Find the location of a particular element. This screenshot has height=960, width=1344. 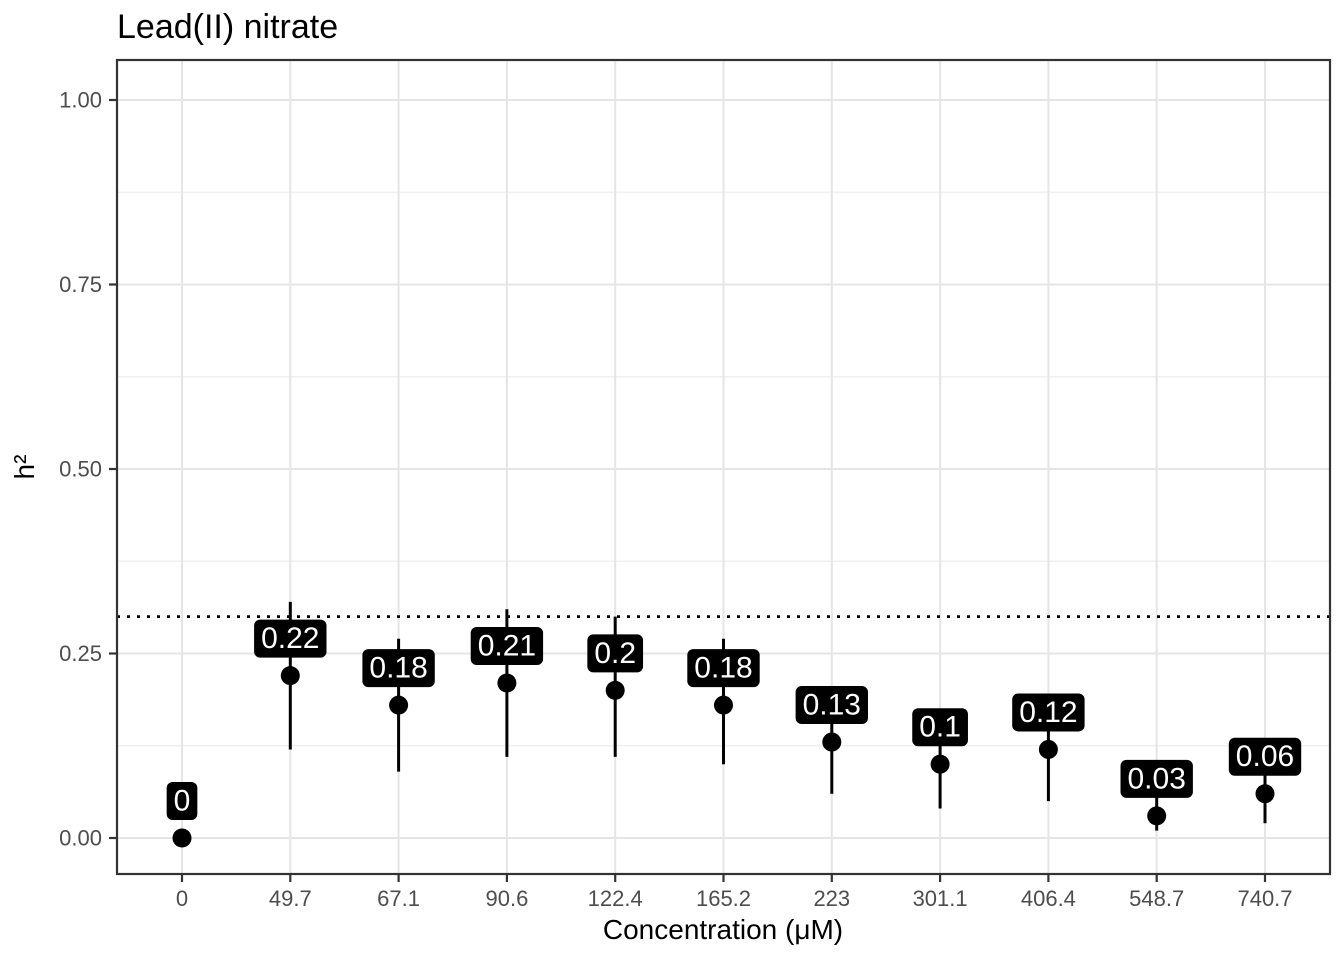

data-point-group: 0.1 is located at coordinates (940, 758).